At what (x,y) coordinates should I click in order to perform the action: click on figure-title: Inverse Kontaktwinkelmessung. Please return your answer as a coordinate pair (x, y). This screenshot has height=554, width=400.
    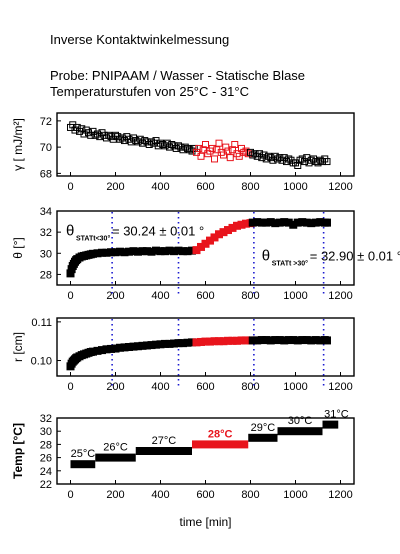
    Looking at the image, I should click on (140, 39).